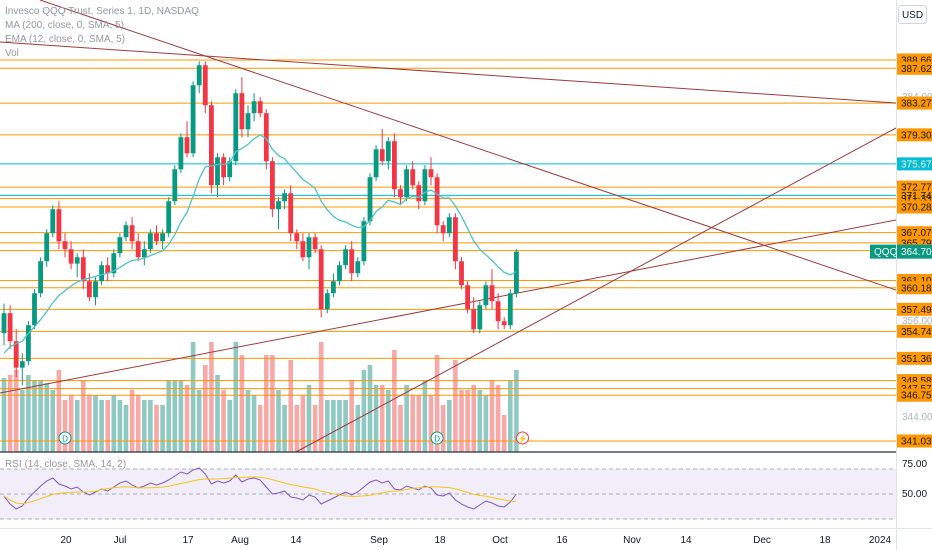 Image resolution: width=932 pixels, height=550 pixels. Describe the element at coordinates (912, 14) in the screenshot. I see `currency-button: USD` at that location.